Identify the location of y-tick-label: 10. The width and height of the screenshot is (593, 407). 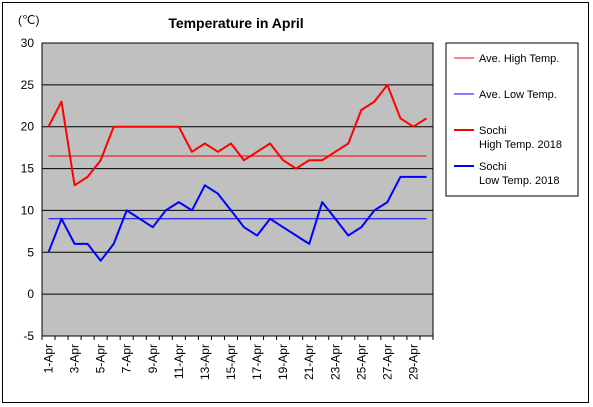
(28, 210).